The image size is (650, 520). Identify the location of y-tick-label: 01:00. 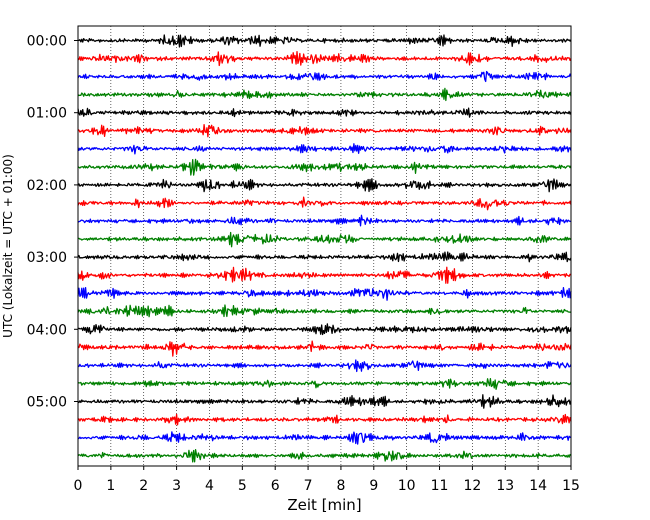
(47, 114).